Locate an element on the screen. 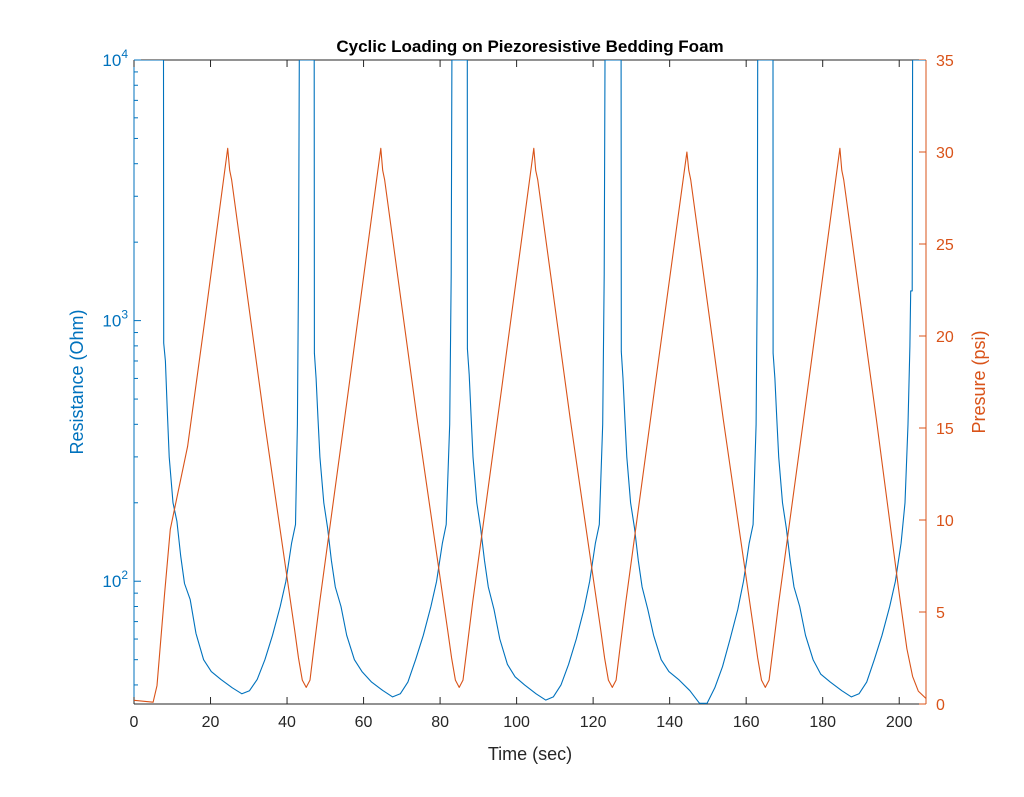 The height and width of the screenshot is (797, 1024). x-tick-label: 20 is located at coordinates (211, 722).